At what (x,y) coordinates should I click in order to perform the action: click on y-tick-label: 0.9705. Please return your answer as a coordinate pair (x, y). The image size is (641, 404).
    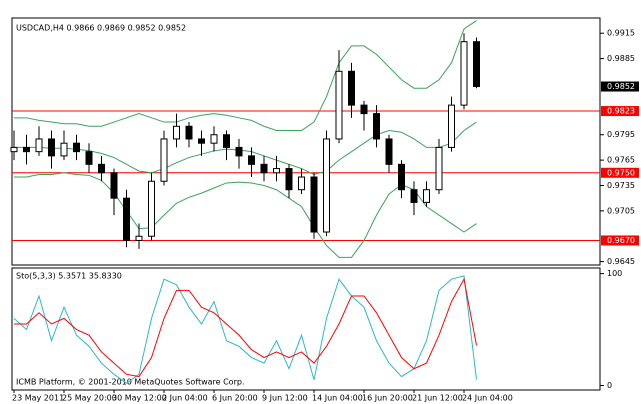
    Looking at the image, I should click on (621, 210).